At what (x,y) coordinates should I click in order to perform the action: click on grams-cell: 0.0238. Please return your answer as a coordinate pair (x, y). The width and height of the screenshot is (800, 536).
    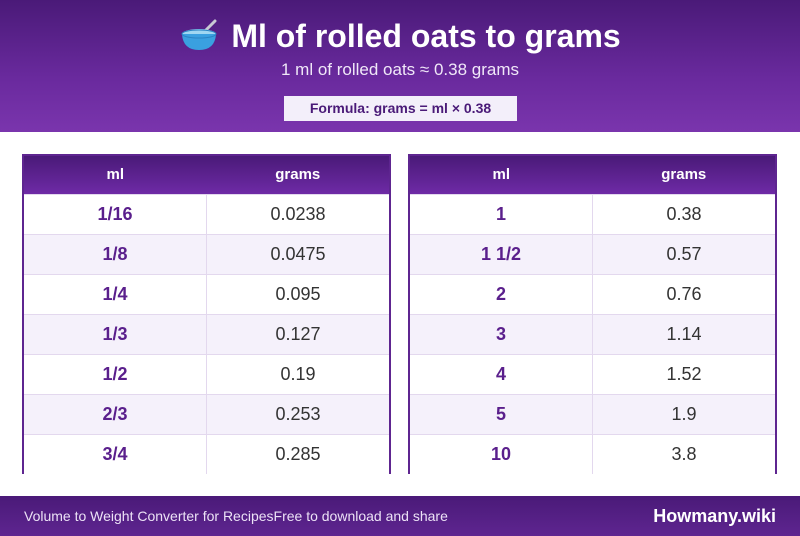
    Looking at the image, I should click on (298, 214).